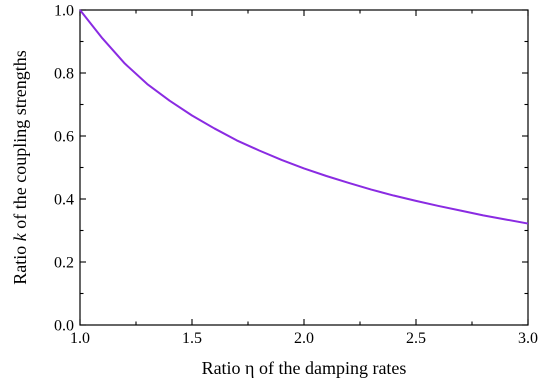 This screenshot has height=386, width=542. What do you see at coordinates (64, 263) in the screenshot?
I see `y-tick-label: 0.2` at bounding box center [64, 263].